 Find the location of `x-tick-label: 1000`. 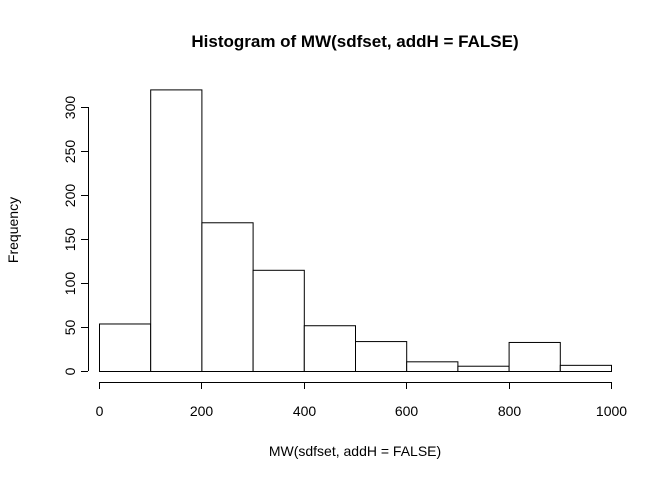

x-tick-label: 1000 is located at coordinates (611, 411).